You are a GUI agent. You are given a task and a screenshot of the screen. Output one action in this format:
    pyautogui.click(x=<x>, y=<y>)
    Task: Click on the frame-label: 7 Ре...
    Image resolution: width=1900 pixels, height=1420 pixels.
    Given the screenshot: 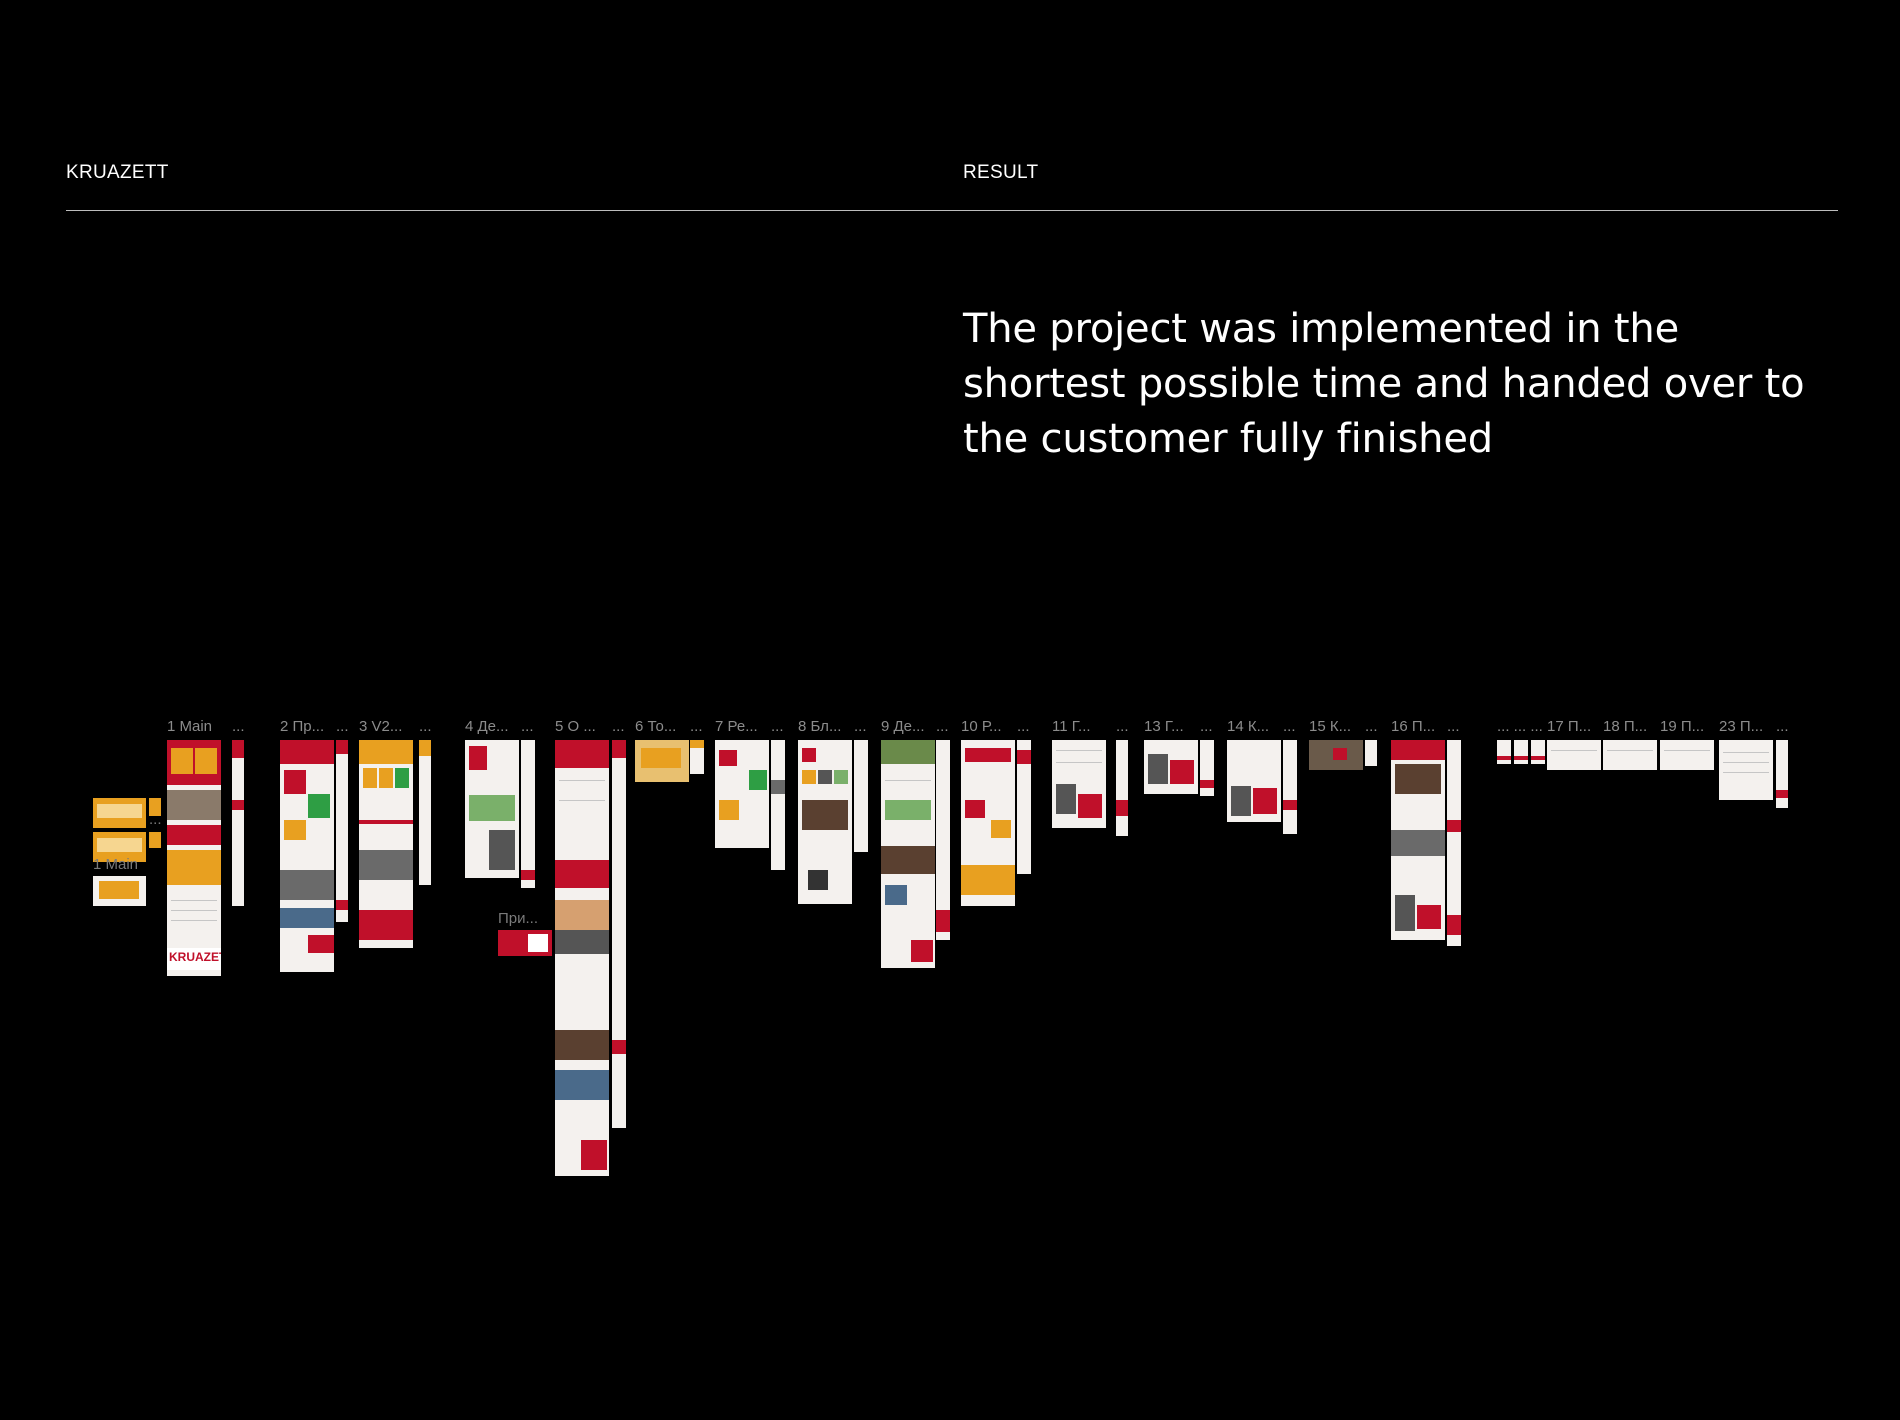 What is the action you would take?
    pyautogui.click(x=736, y=726)
    